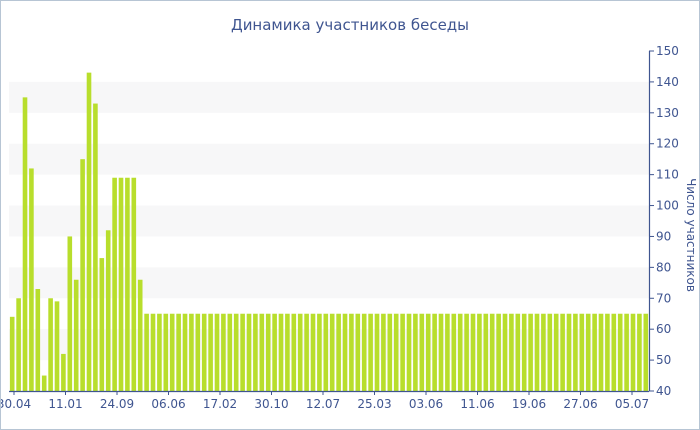  What do you see at coordinates (667, 144) in the screenshot?
I see `y-tick-label: 120` at bounding box center [667, 144].